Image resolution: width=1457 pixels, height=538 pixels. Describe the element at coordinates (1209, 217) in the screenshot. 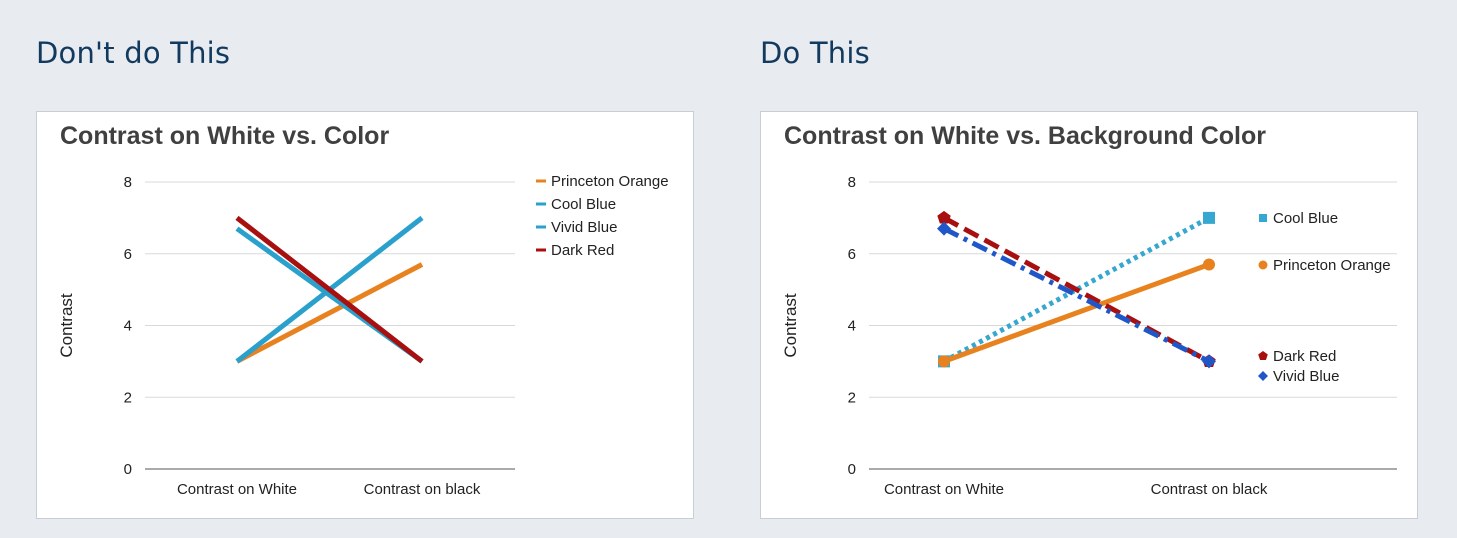

I see `data-point-cool-blue` at that location.